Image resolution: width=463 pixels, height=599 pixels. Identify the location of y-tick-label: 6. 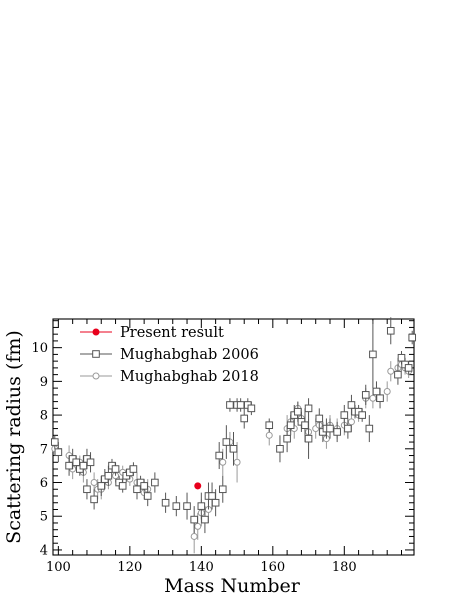
(44, 483).